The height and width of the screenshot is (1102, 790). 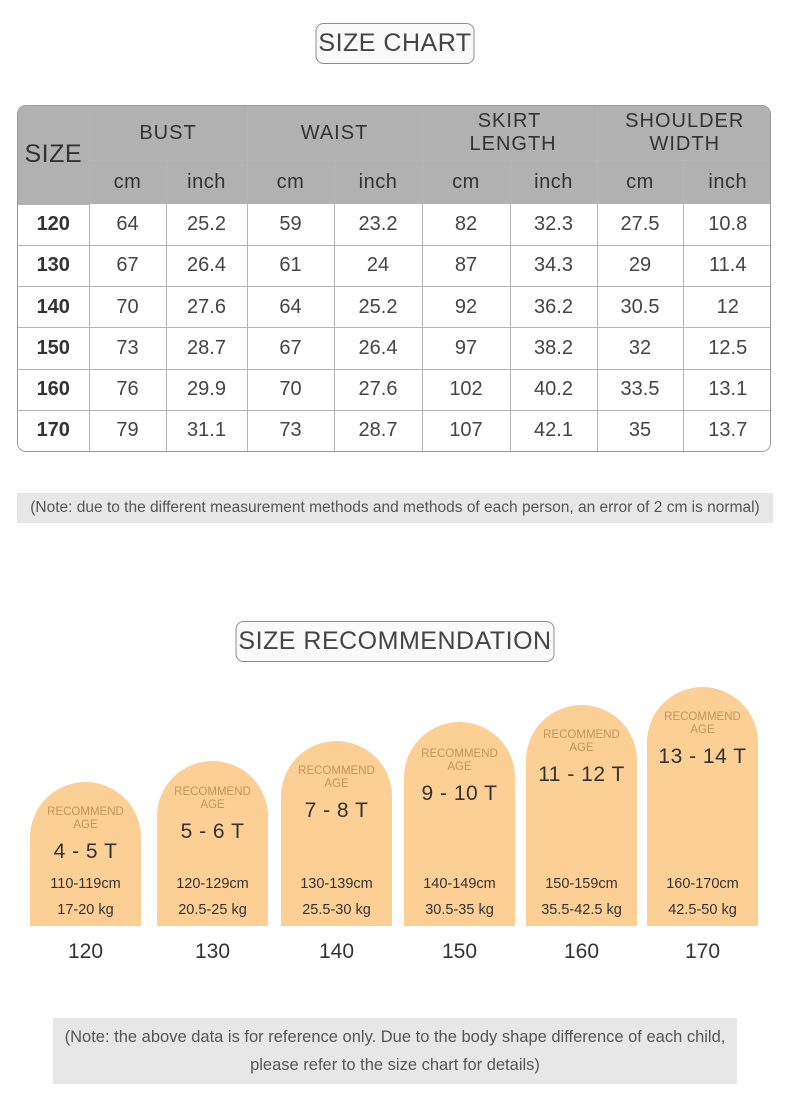 I want to click on height-range: 110-119cm, so click(x=85, y=884).